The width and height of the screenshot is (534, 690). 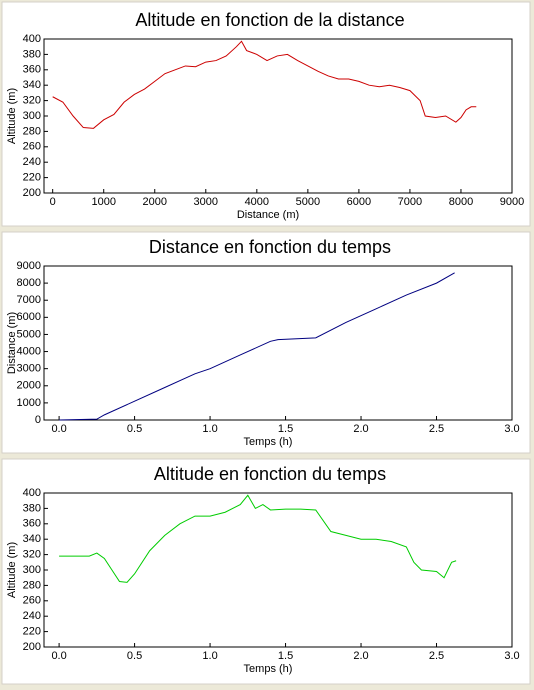 What do you see at coordinates (410, 202) in the screenshot?
I see `x-tick-label: 7000` at bounding box center [410, 202].